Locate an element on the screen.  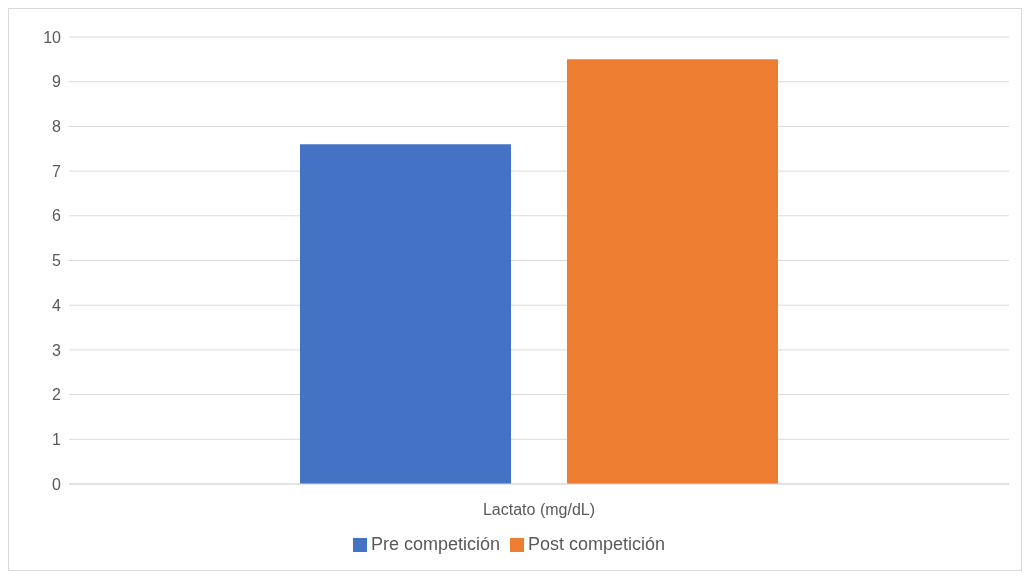
y-tick-label: 9 is located at coordinates (57, 82).